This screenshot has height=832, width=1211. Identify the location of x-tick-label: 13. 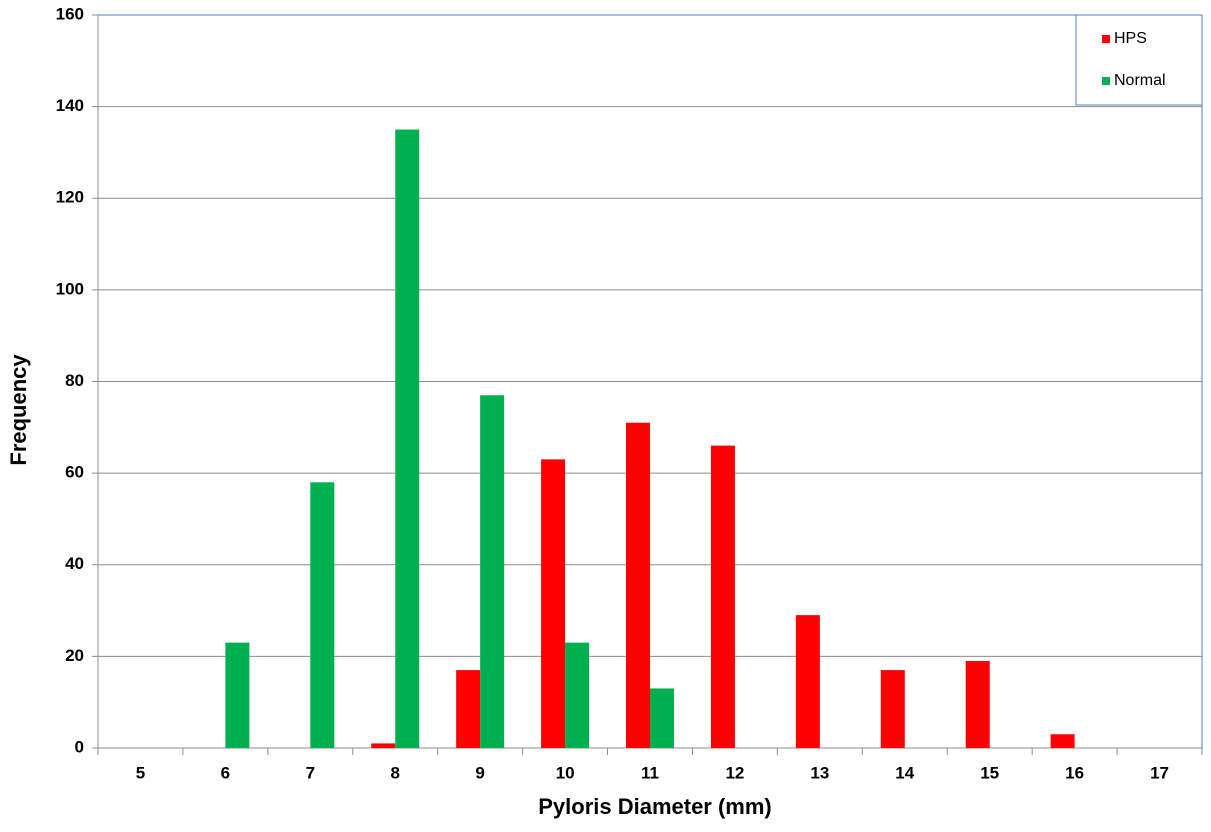
(819, 772).